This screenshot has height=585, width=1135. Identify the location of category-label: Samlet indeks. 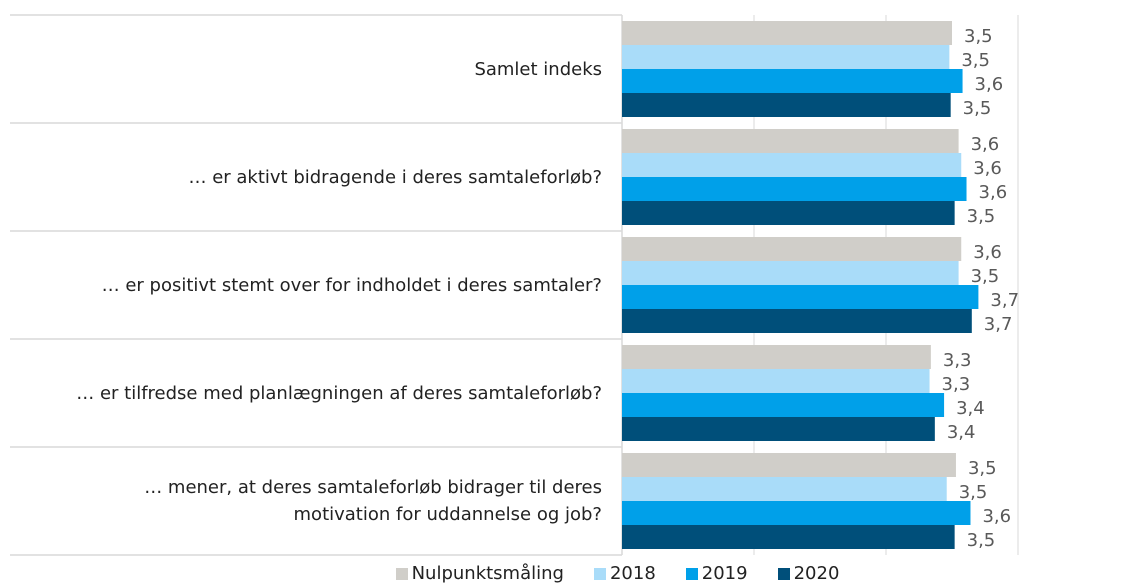
(538, 69).